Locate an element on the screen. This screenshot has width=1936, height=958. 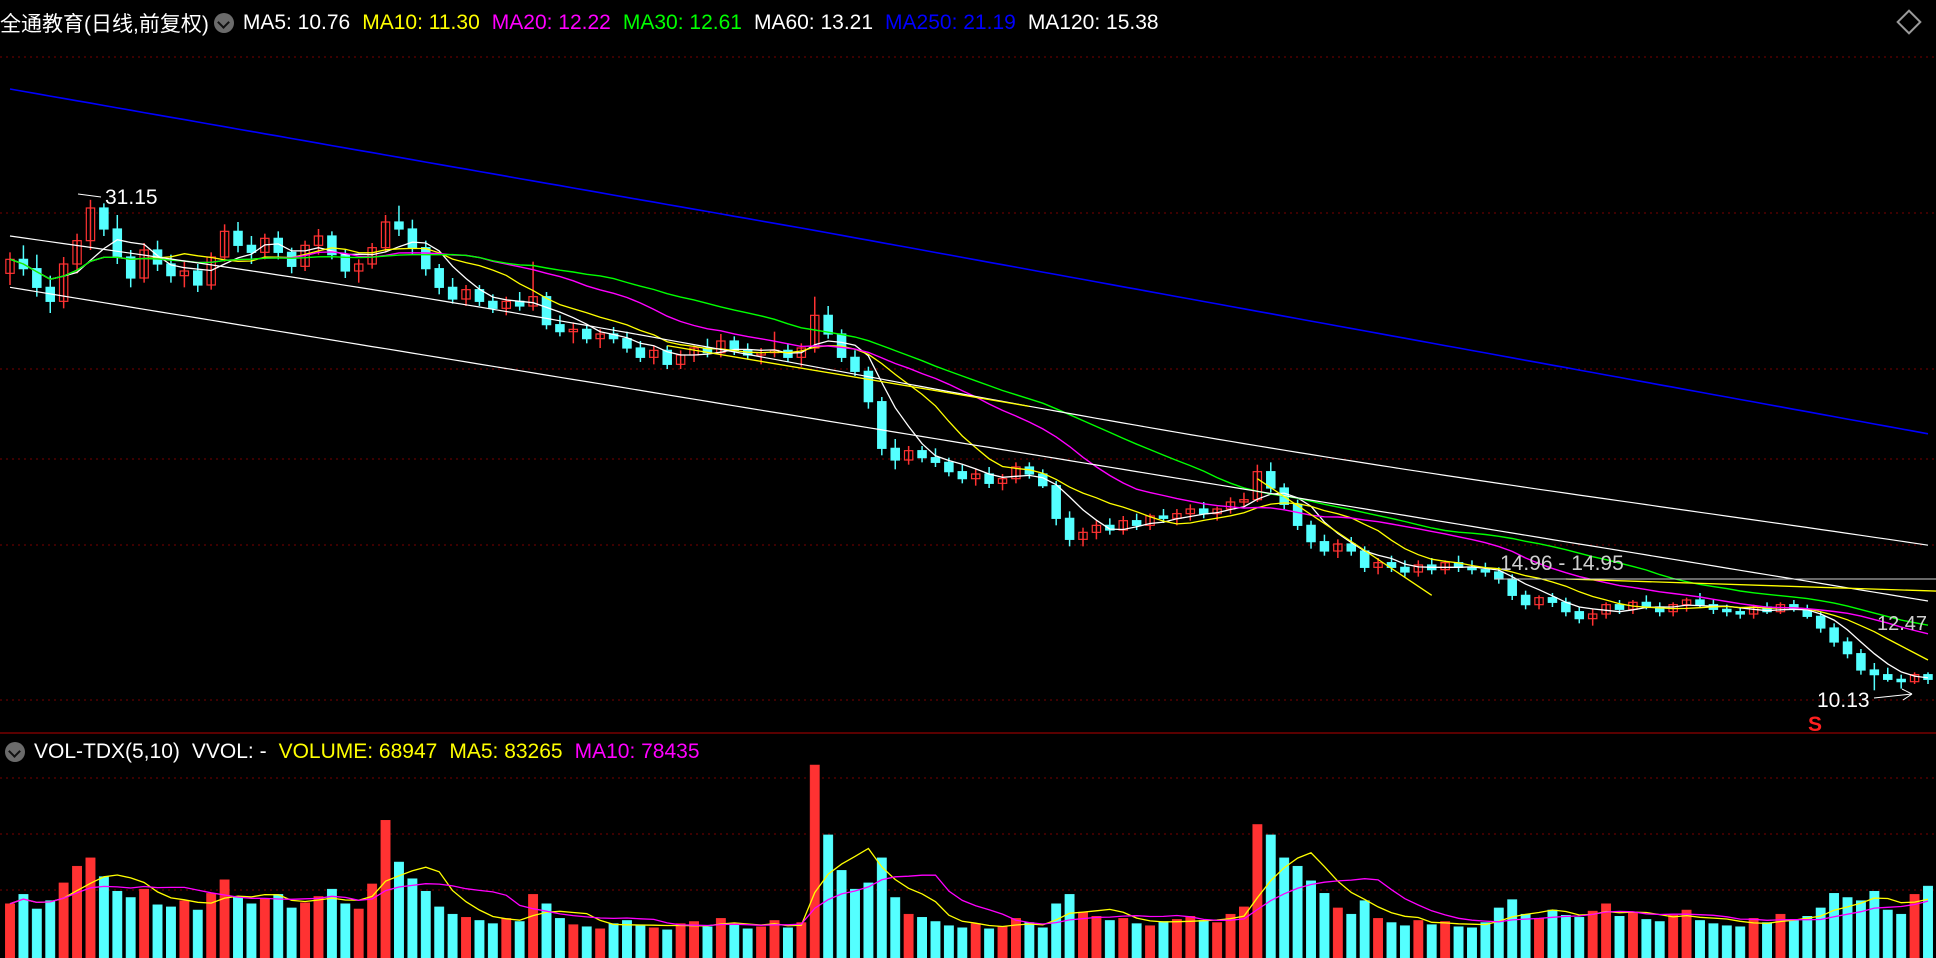
high-marker is located at coordinates (89, 195).